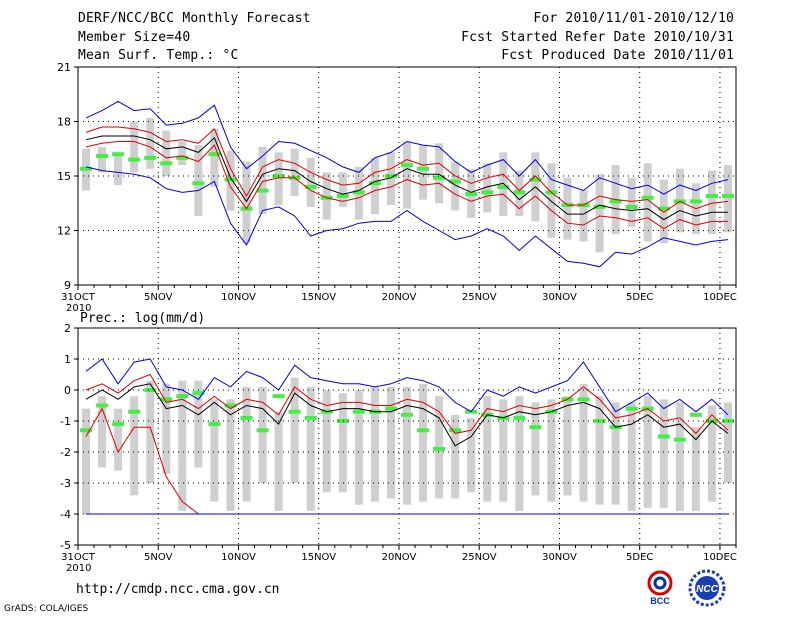 This screenshot has width=800, height=618. I want to click on source-url: http://cmdp.ncc.cma.gov.cn, so click(178, 589).